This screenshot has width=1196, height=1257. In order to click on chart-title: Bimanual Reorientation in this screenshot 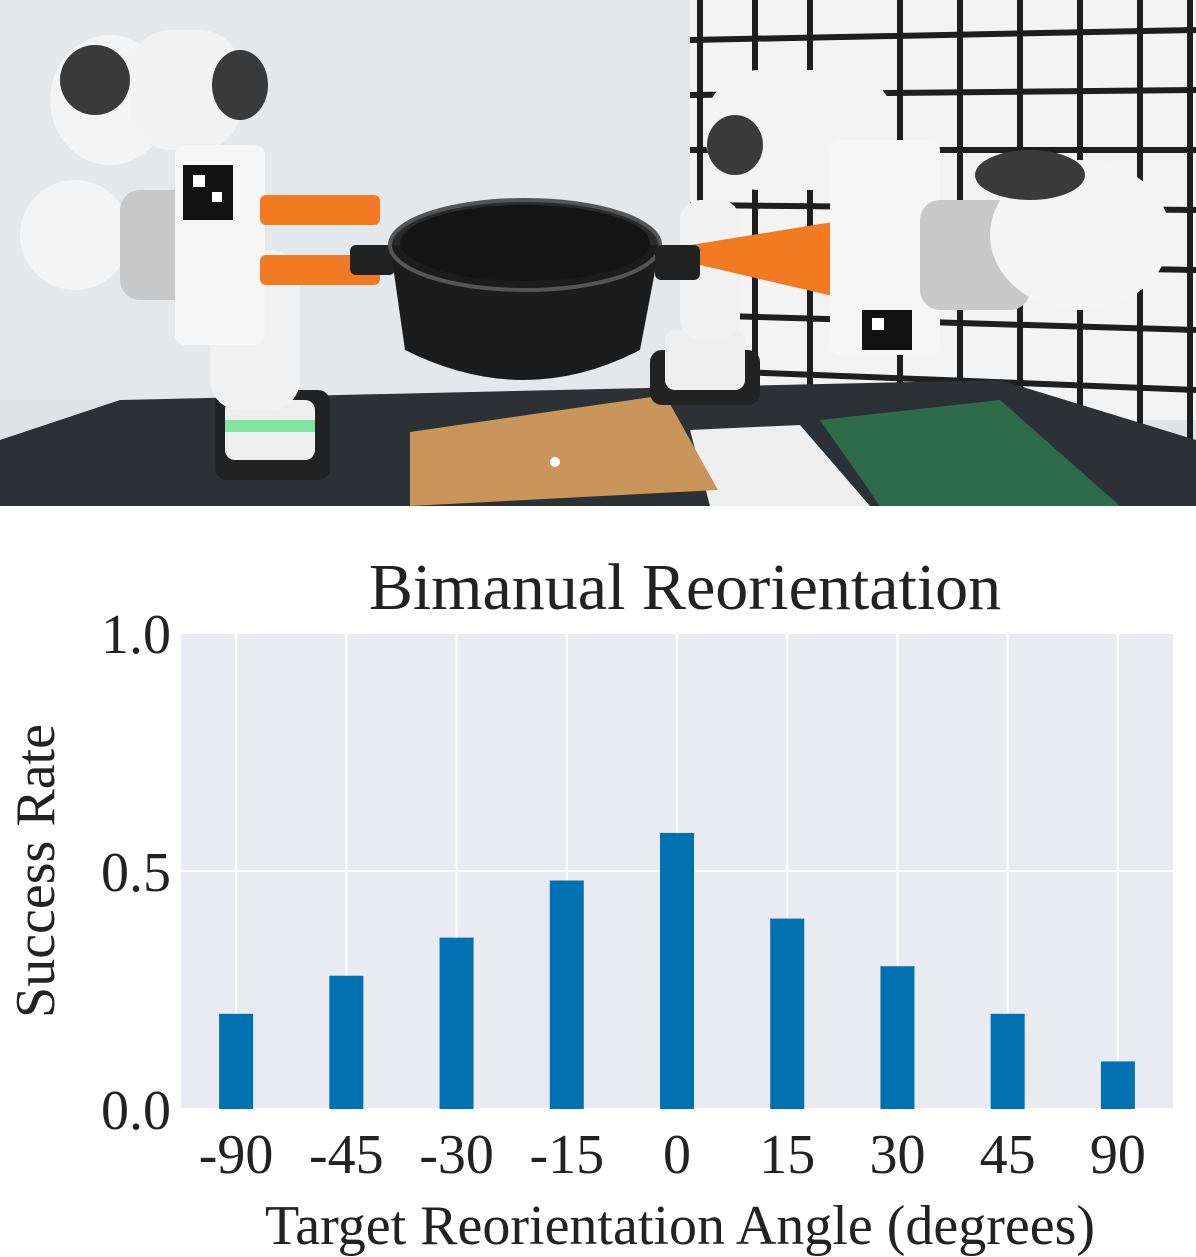, I will do `click(685, 587)`.